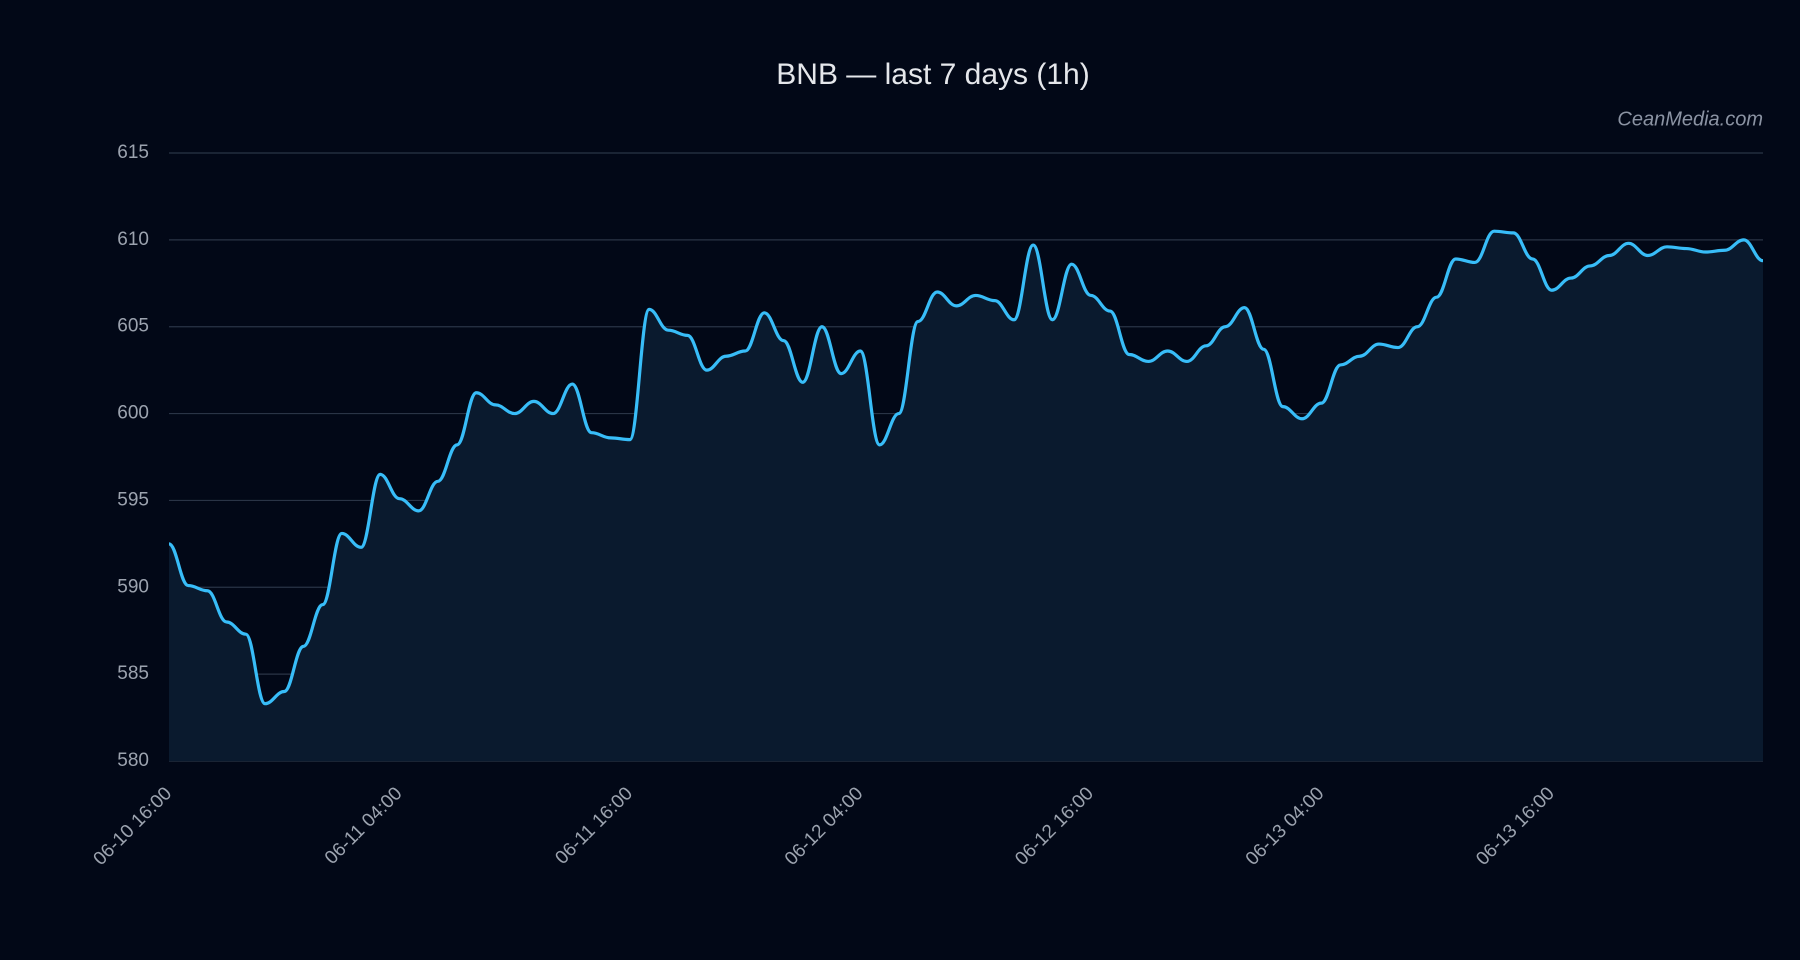  What do you see at coordinates (133, 326) in the screenshot?
I see `y-tick-label: 605` at bounding box center [133, 326].